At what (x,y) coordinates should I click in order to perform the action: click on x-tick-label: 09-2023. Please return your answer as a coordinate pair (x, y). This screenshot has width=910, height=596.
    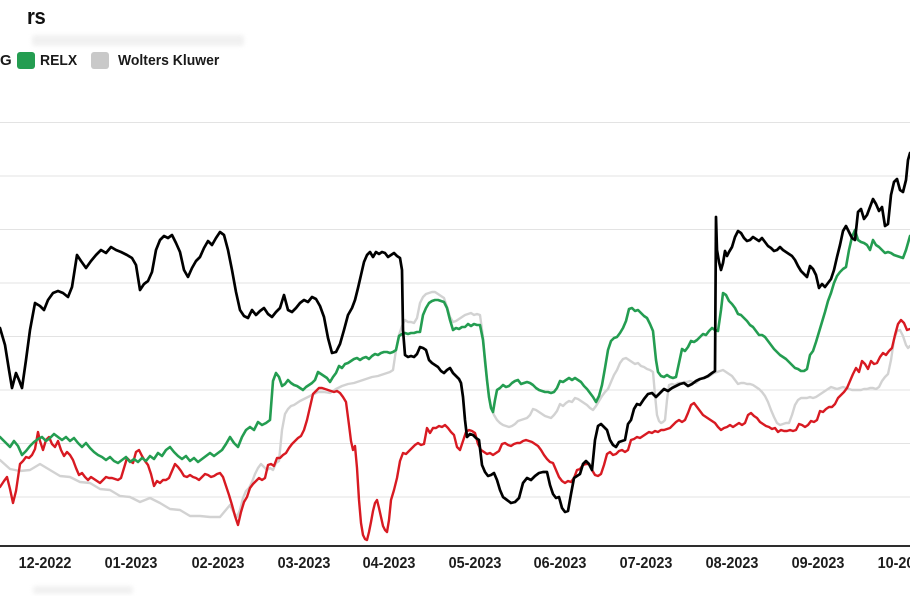
    Looking at the image, I should click on (817, 563).